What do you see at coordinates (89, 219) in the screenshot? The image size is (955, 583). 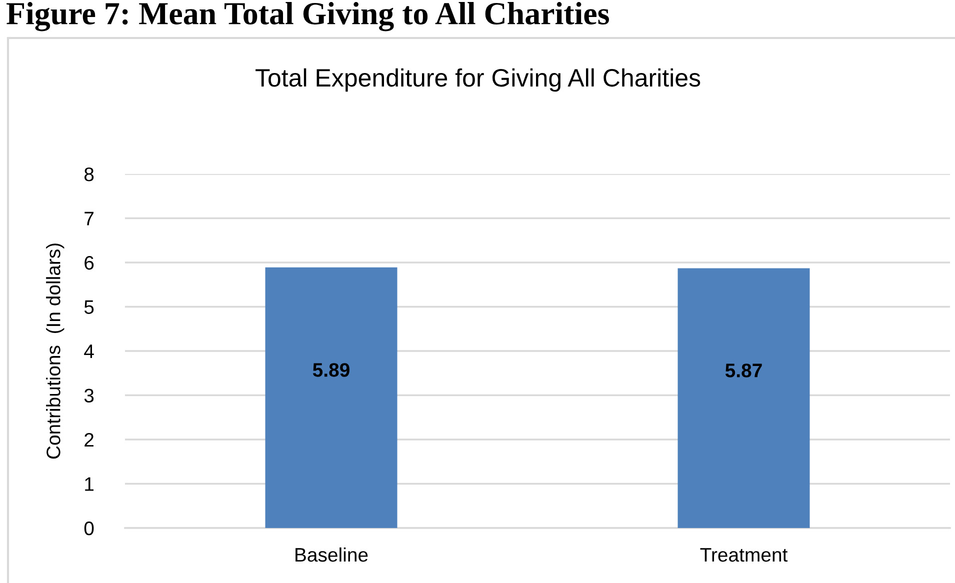 I see `y-tick-label: 7` at bounding box center [89, 219].